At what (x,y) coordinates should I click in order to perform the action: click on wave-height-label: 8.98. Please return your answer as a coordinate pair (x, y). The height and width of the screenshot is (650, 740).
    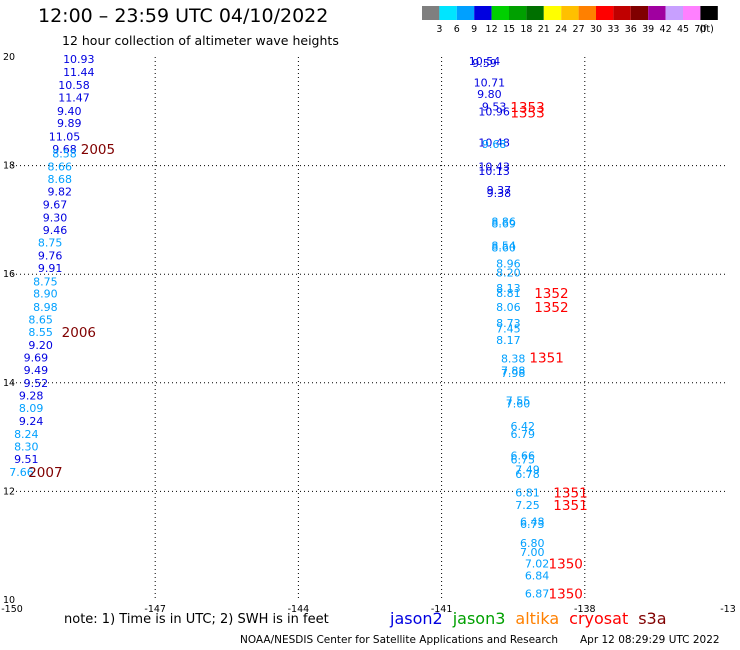
    Looking at the image, I should click on (45, 307).